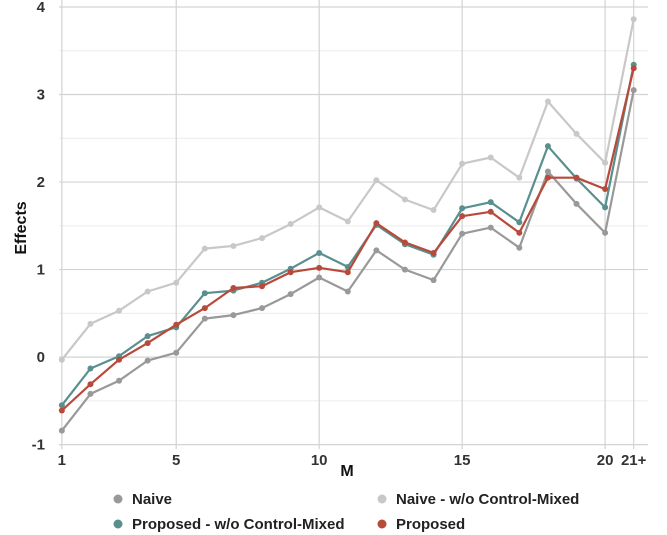 Image resolution: width=667 pixels, height=535 pixels. What do you see at coordinates (41, 357) in the screenshot?
I see `y-tick-label: 0` at bounding box center [41, 357].